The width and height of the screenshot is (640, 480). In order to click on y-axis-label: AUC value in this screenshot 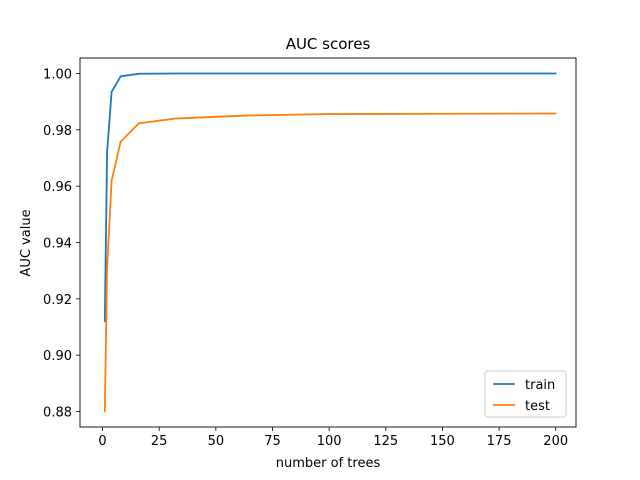, I will do `click(26, 242)`.